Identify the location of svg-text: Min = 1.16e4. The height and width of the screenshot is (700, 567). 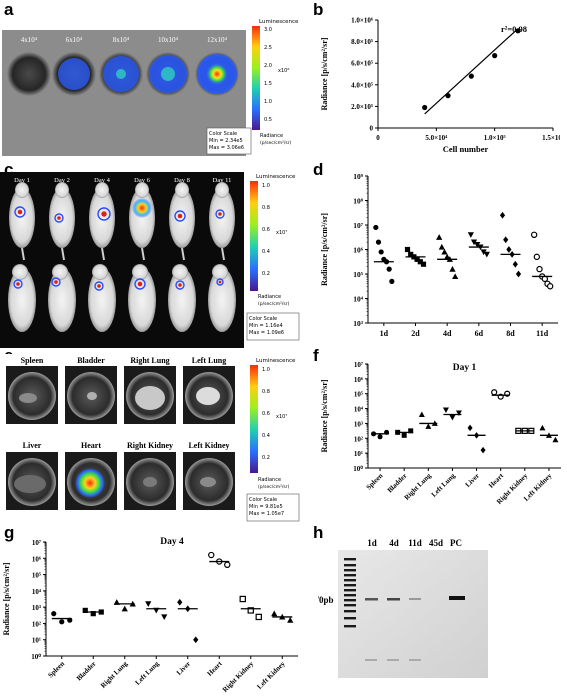
(266, 326).